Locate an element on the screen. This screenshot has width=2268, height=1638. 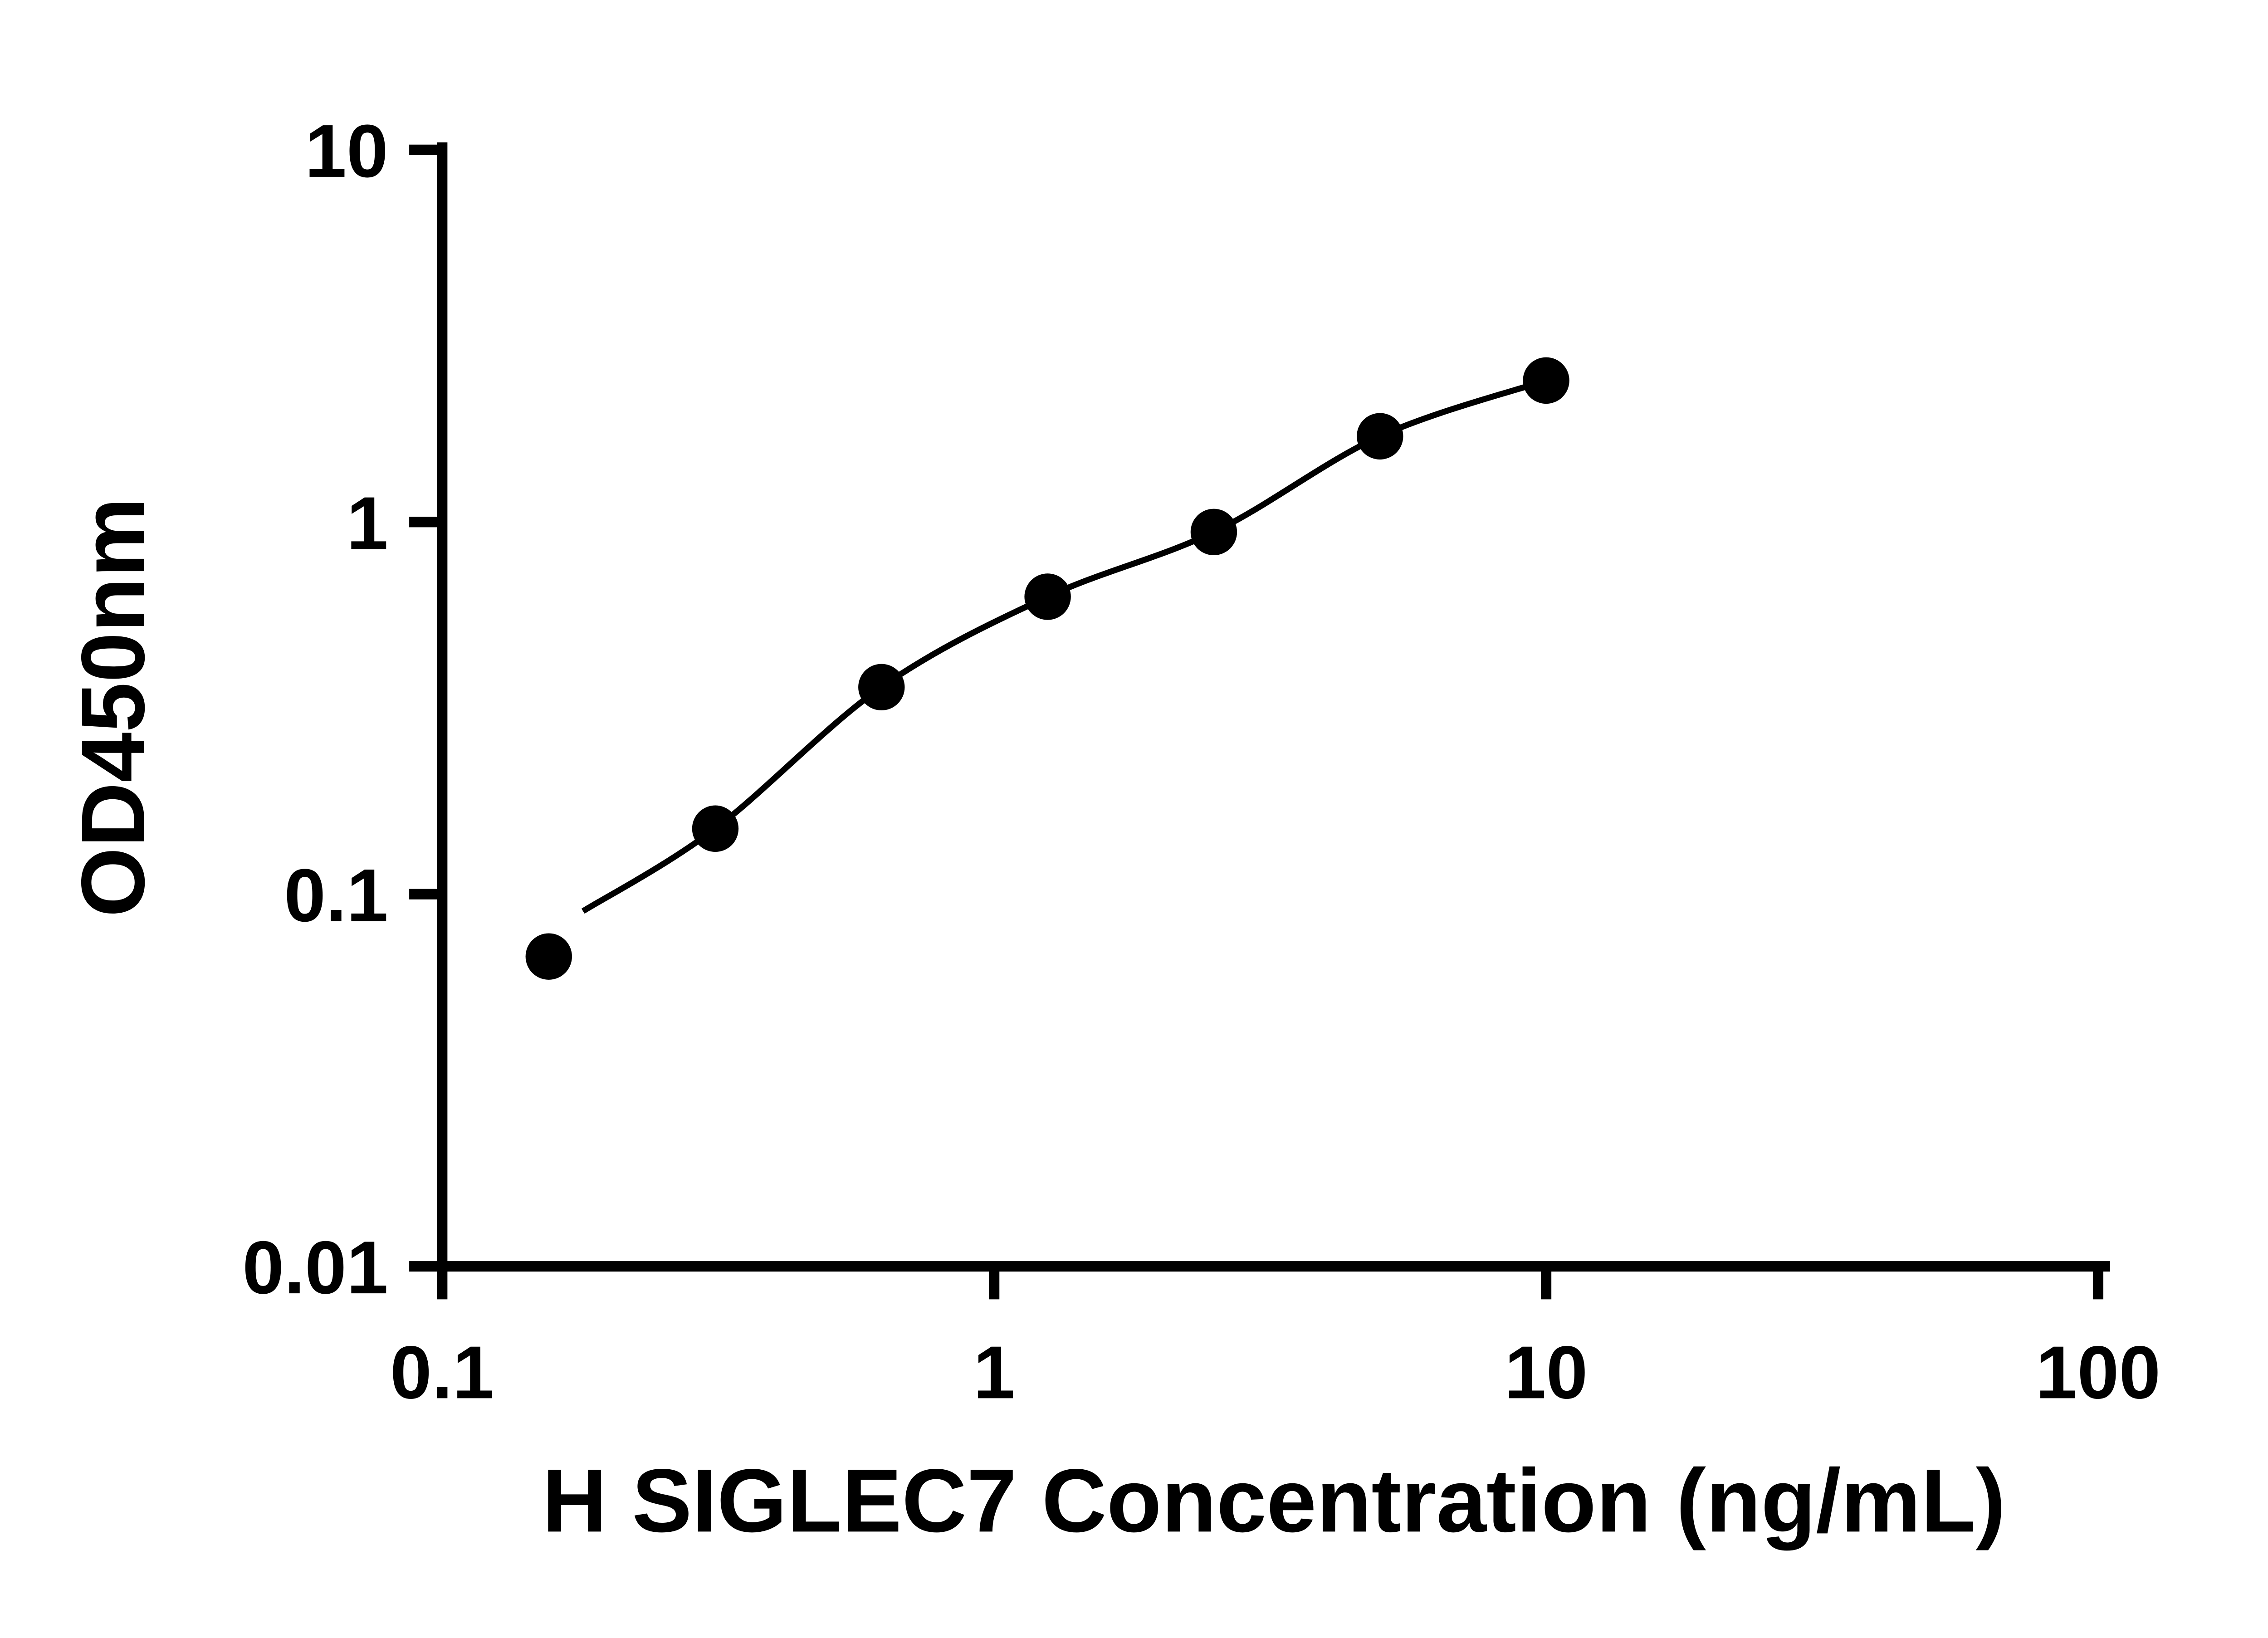
y-tick-label: 0.1 is located at coordinates (336, 896).